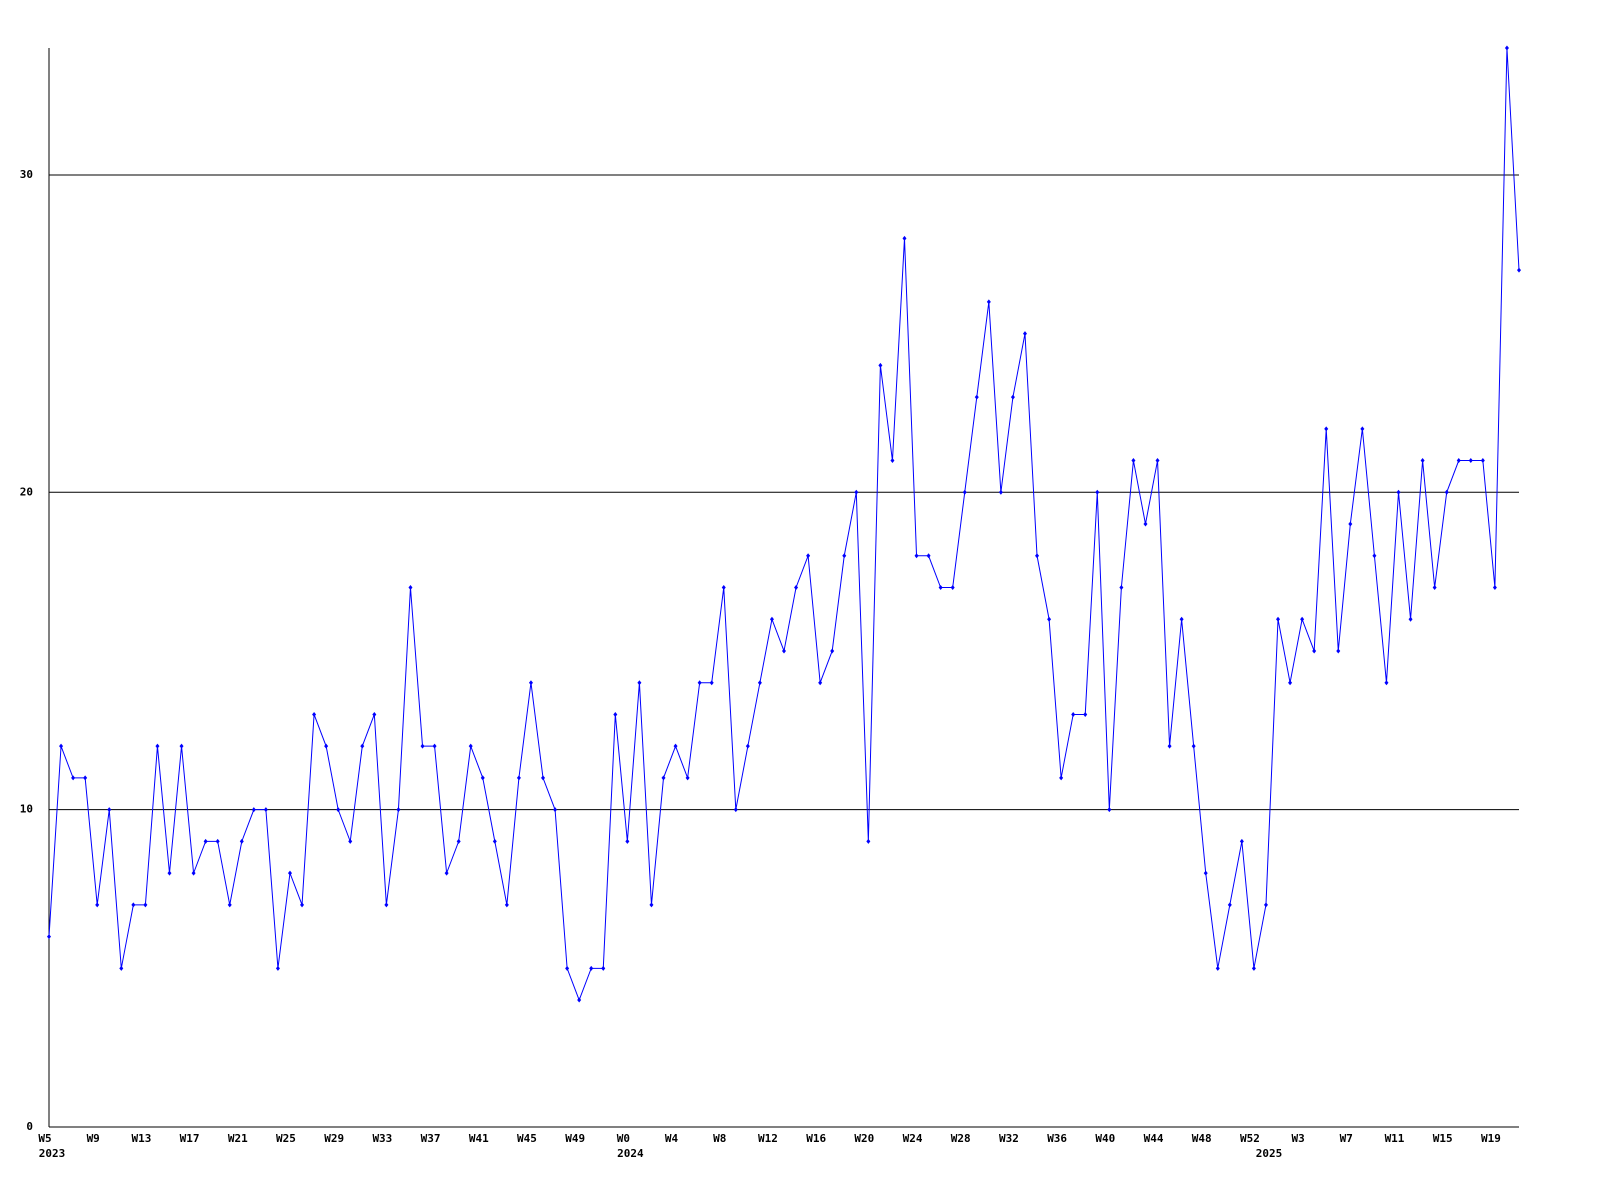 Image resolution: width=1600 pixels, height=1200 pixels. Describe the element at coordinates (527, 1138) in the screenshot. I see `x-tick-label: W45` at that location.